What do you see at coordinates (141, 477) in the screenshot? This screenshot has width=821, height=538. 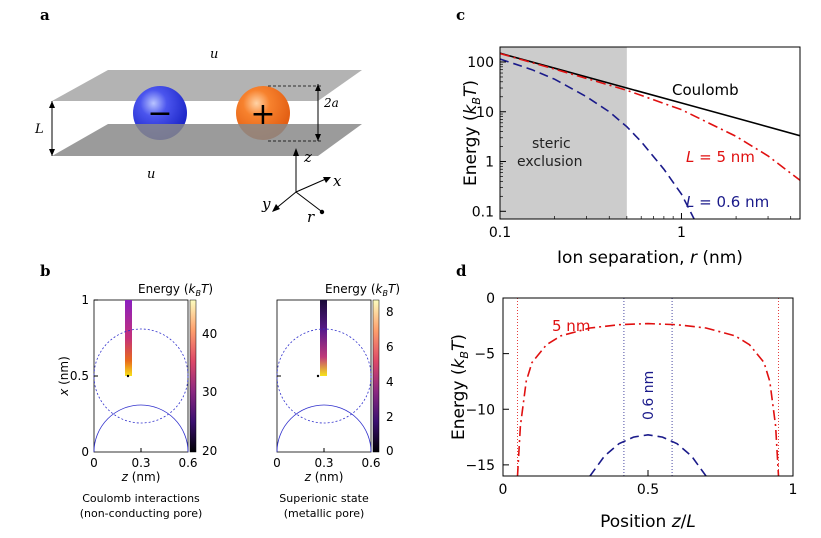 I see `left-xlabel: z (nm)` at bounding box center [141, 477].